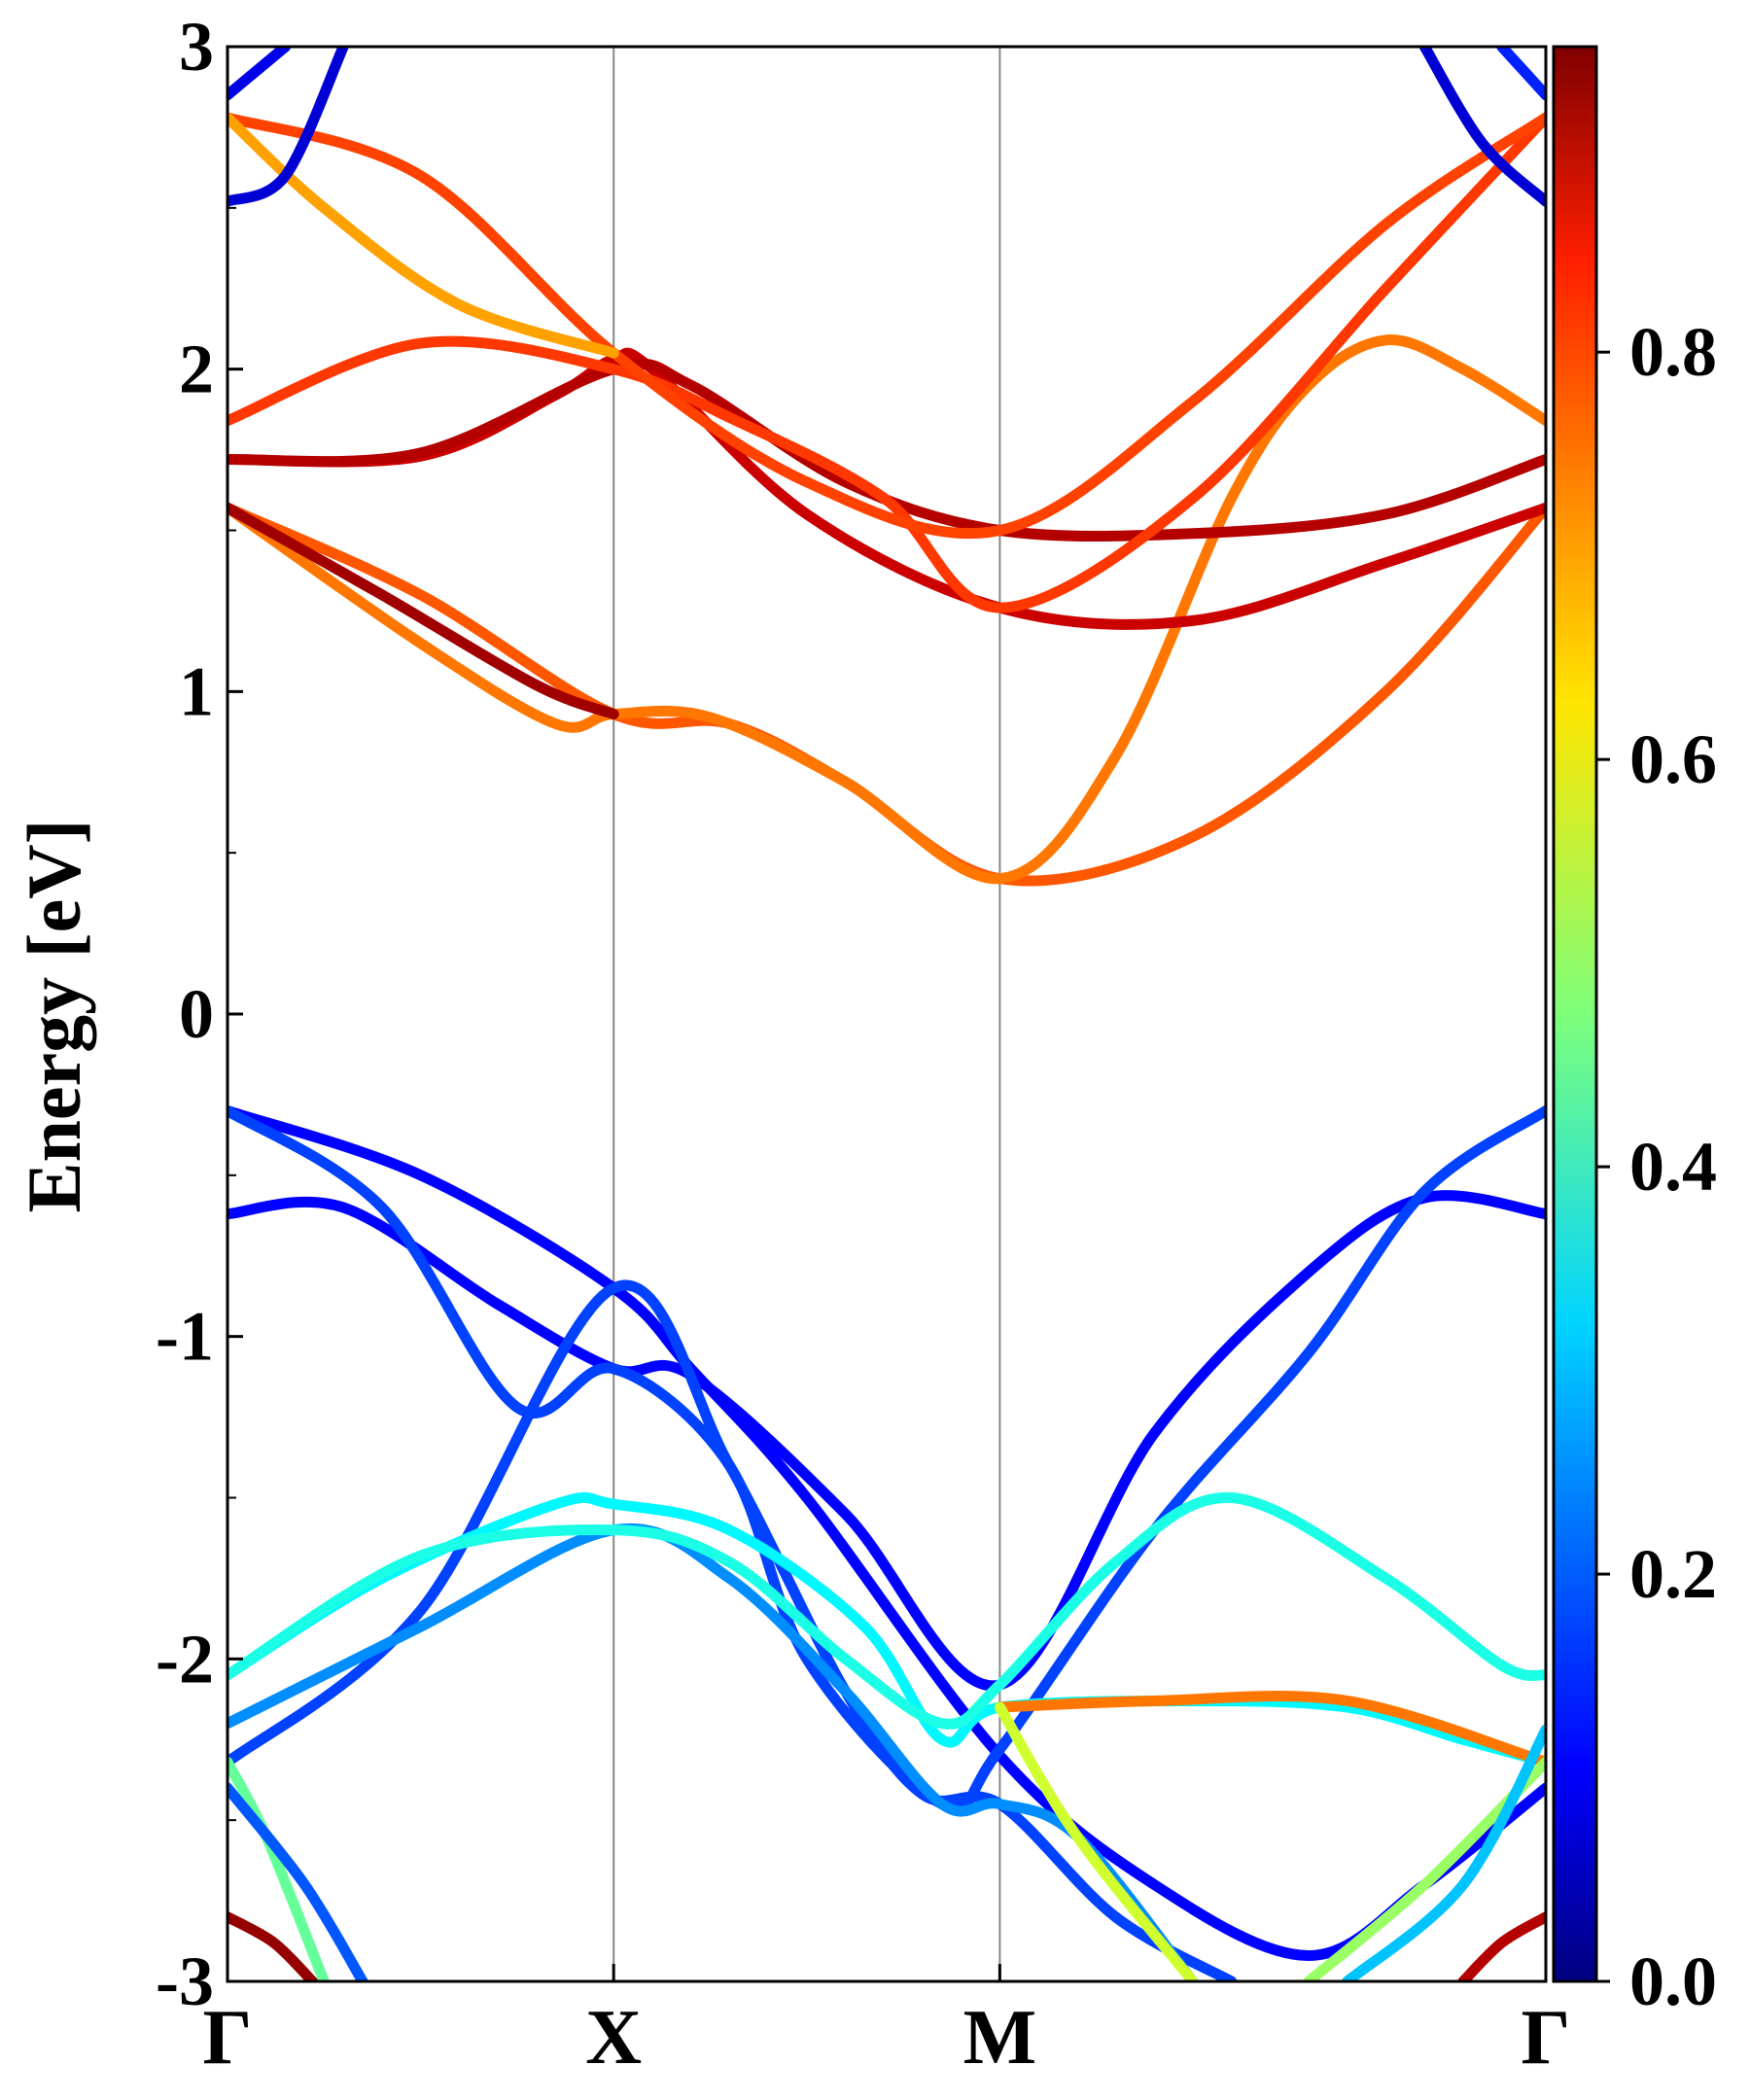  Describe the element at coordinates (185, 1659) in the screenshot. I see `y-tick-label: -2` at that location.